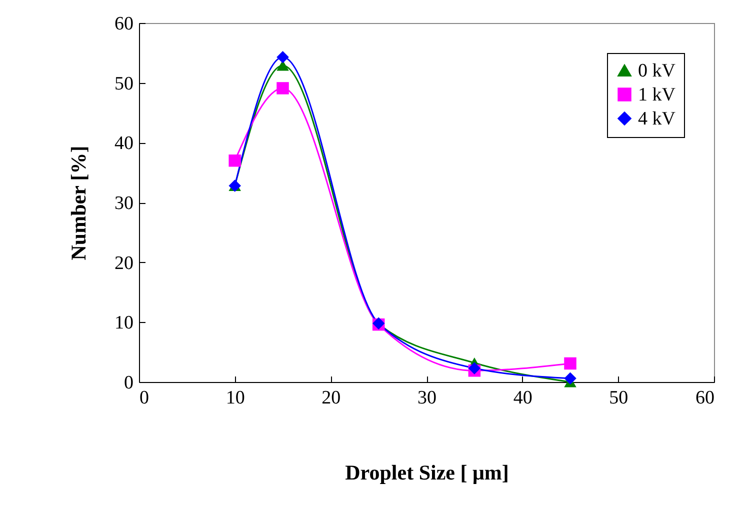 Image resolution: width=731 pixels, height=518 pixels. What do you see at coordinates (124, 24) in the screenshot?
I see `y-tick-label: 60` at bounding box center [124, 24].